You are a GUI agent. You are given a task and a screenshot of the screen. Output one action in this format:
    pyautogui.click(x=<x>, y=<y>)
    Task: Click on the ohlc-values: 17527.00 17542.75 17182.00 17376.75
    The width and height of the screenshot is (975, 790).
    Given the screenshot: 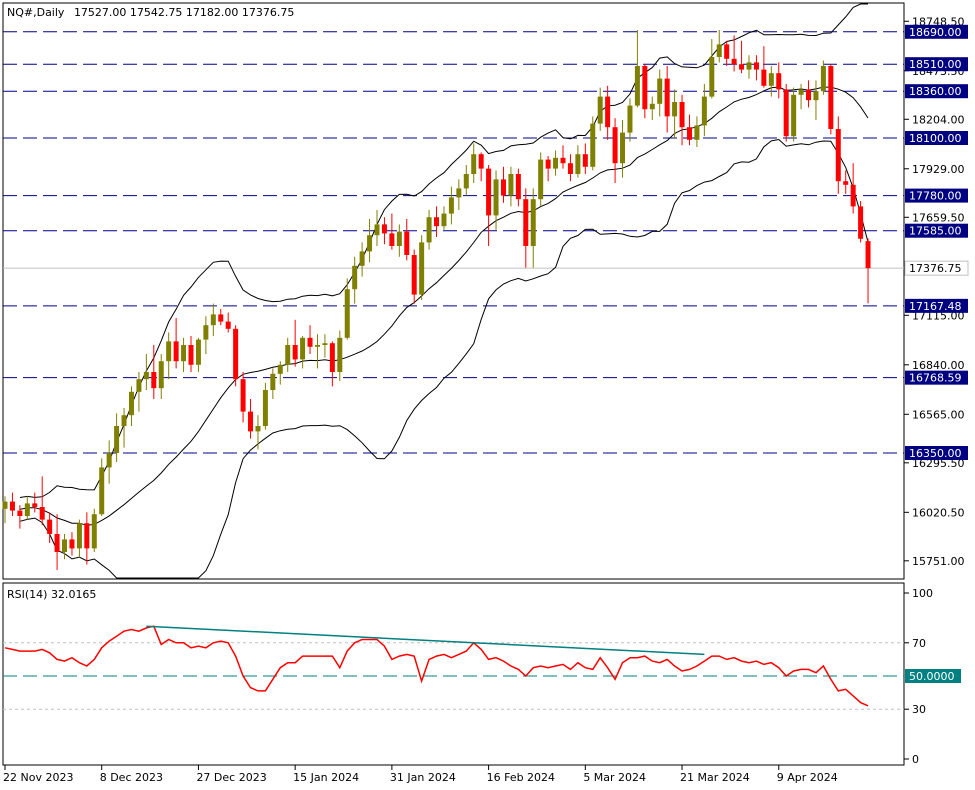 What is the action you would take?
    pyautogui.click(x=184, y=12)
    